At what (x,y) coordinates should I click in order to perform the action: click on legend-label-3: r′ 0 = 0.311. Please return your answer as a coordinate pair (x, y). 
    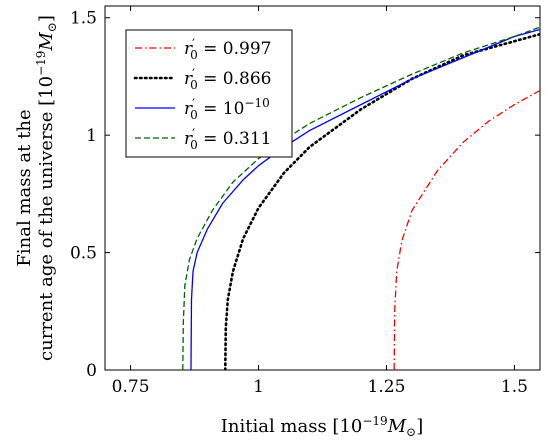
    Looking at the image, I should click on (227, 139).